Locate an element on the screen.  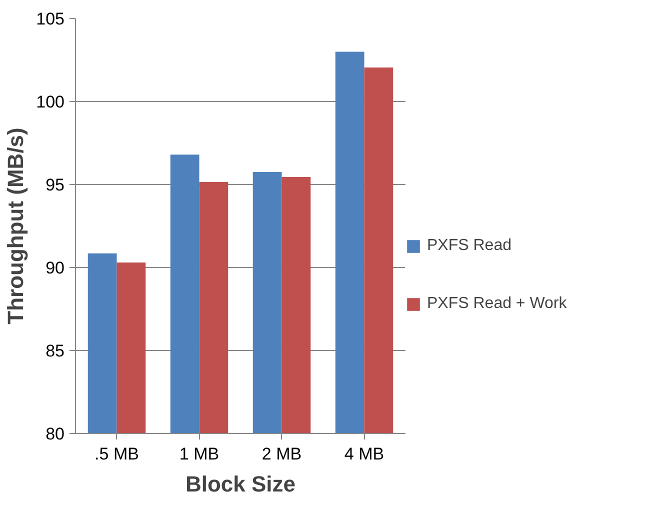
x-tick-label: 2 MB is located at coordinates (282, 454).